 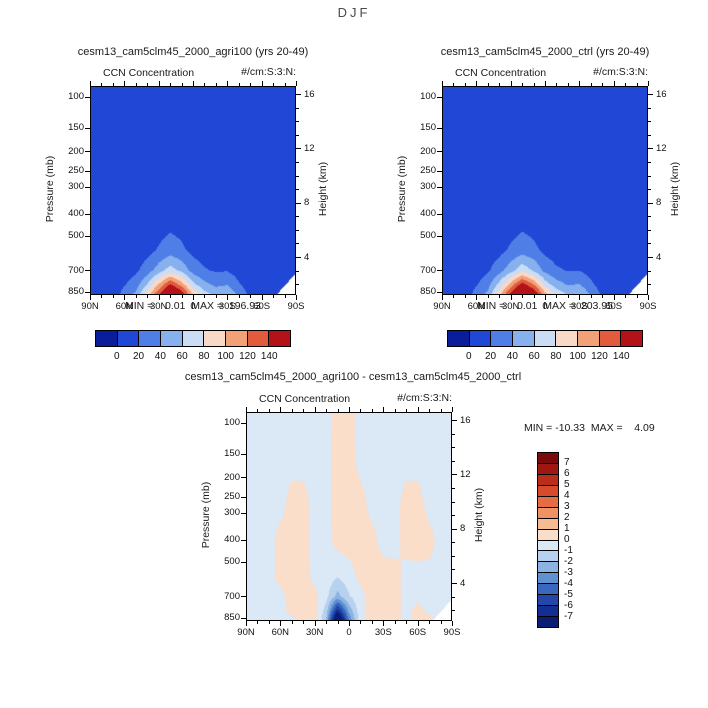 I want to click on contour-field-canvas, so click(x=349, y=516).